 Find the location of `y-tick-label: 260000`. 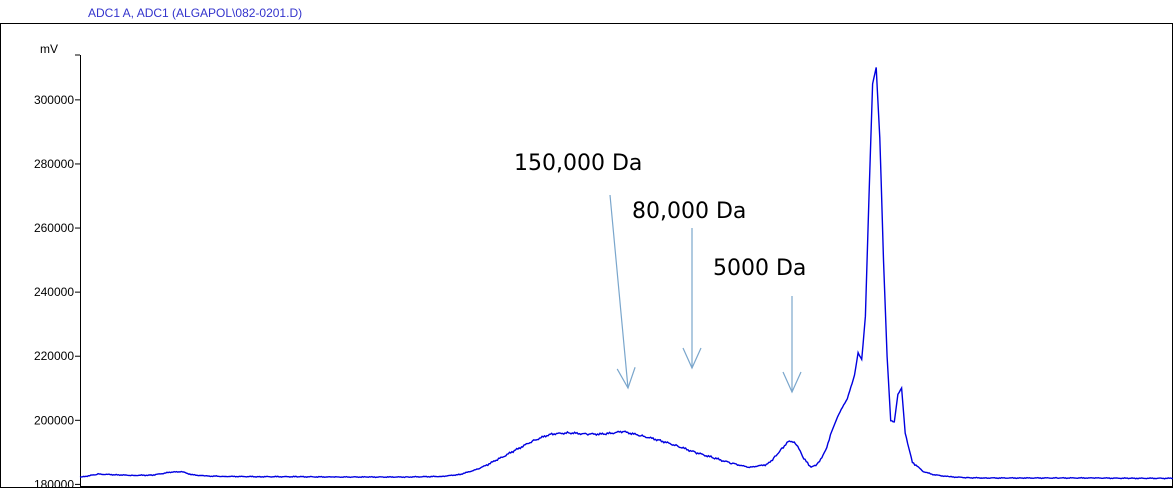

y-tick-label: 260000 is located at coordinates (54, 228).